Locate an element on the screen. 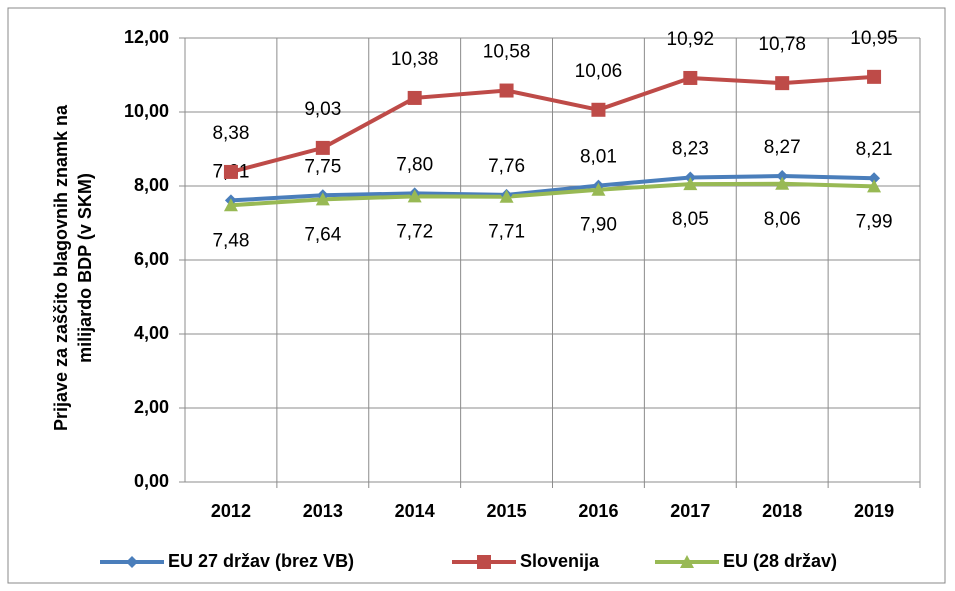  value-label: 7,99 is located at coordinates (874, 221).